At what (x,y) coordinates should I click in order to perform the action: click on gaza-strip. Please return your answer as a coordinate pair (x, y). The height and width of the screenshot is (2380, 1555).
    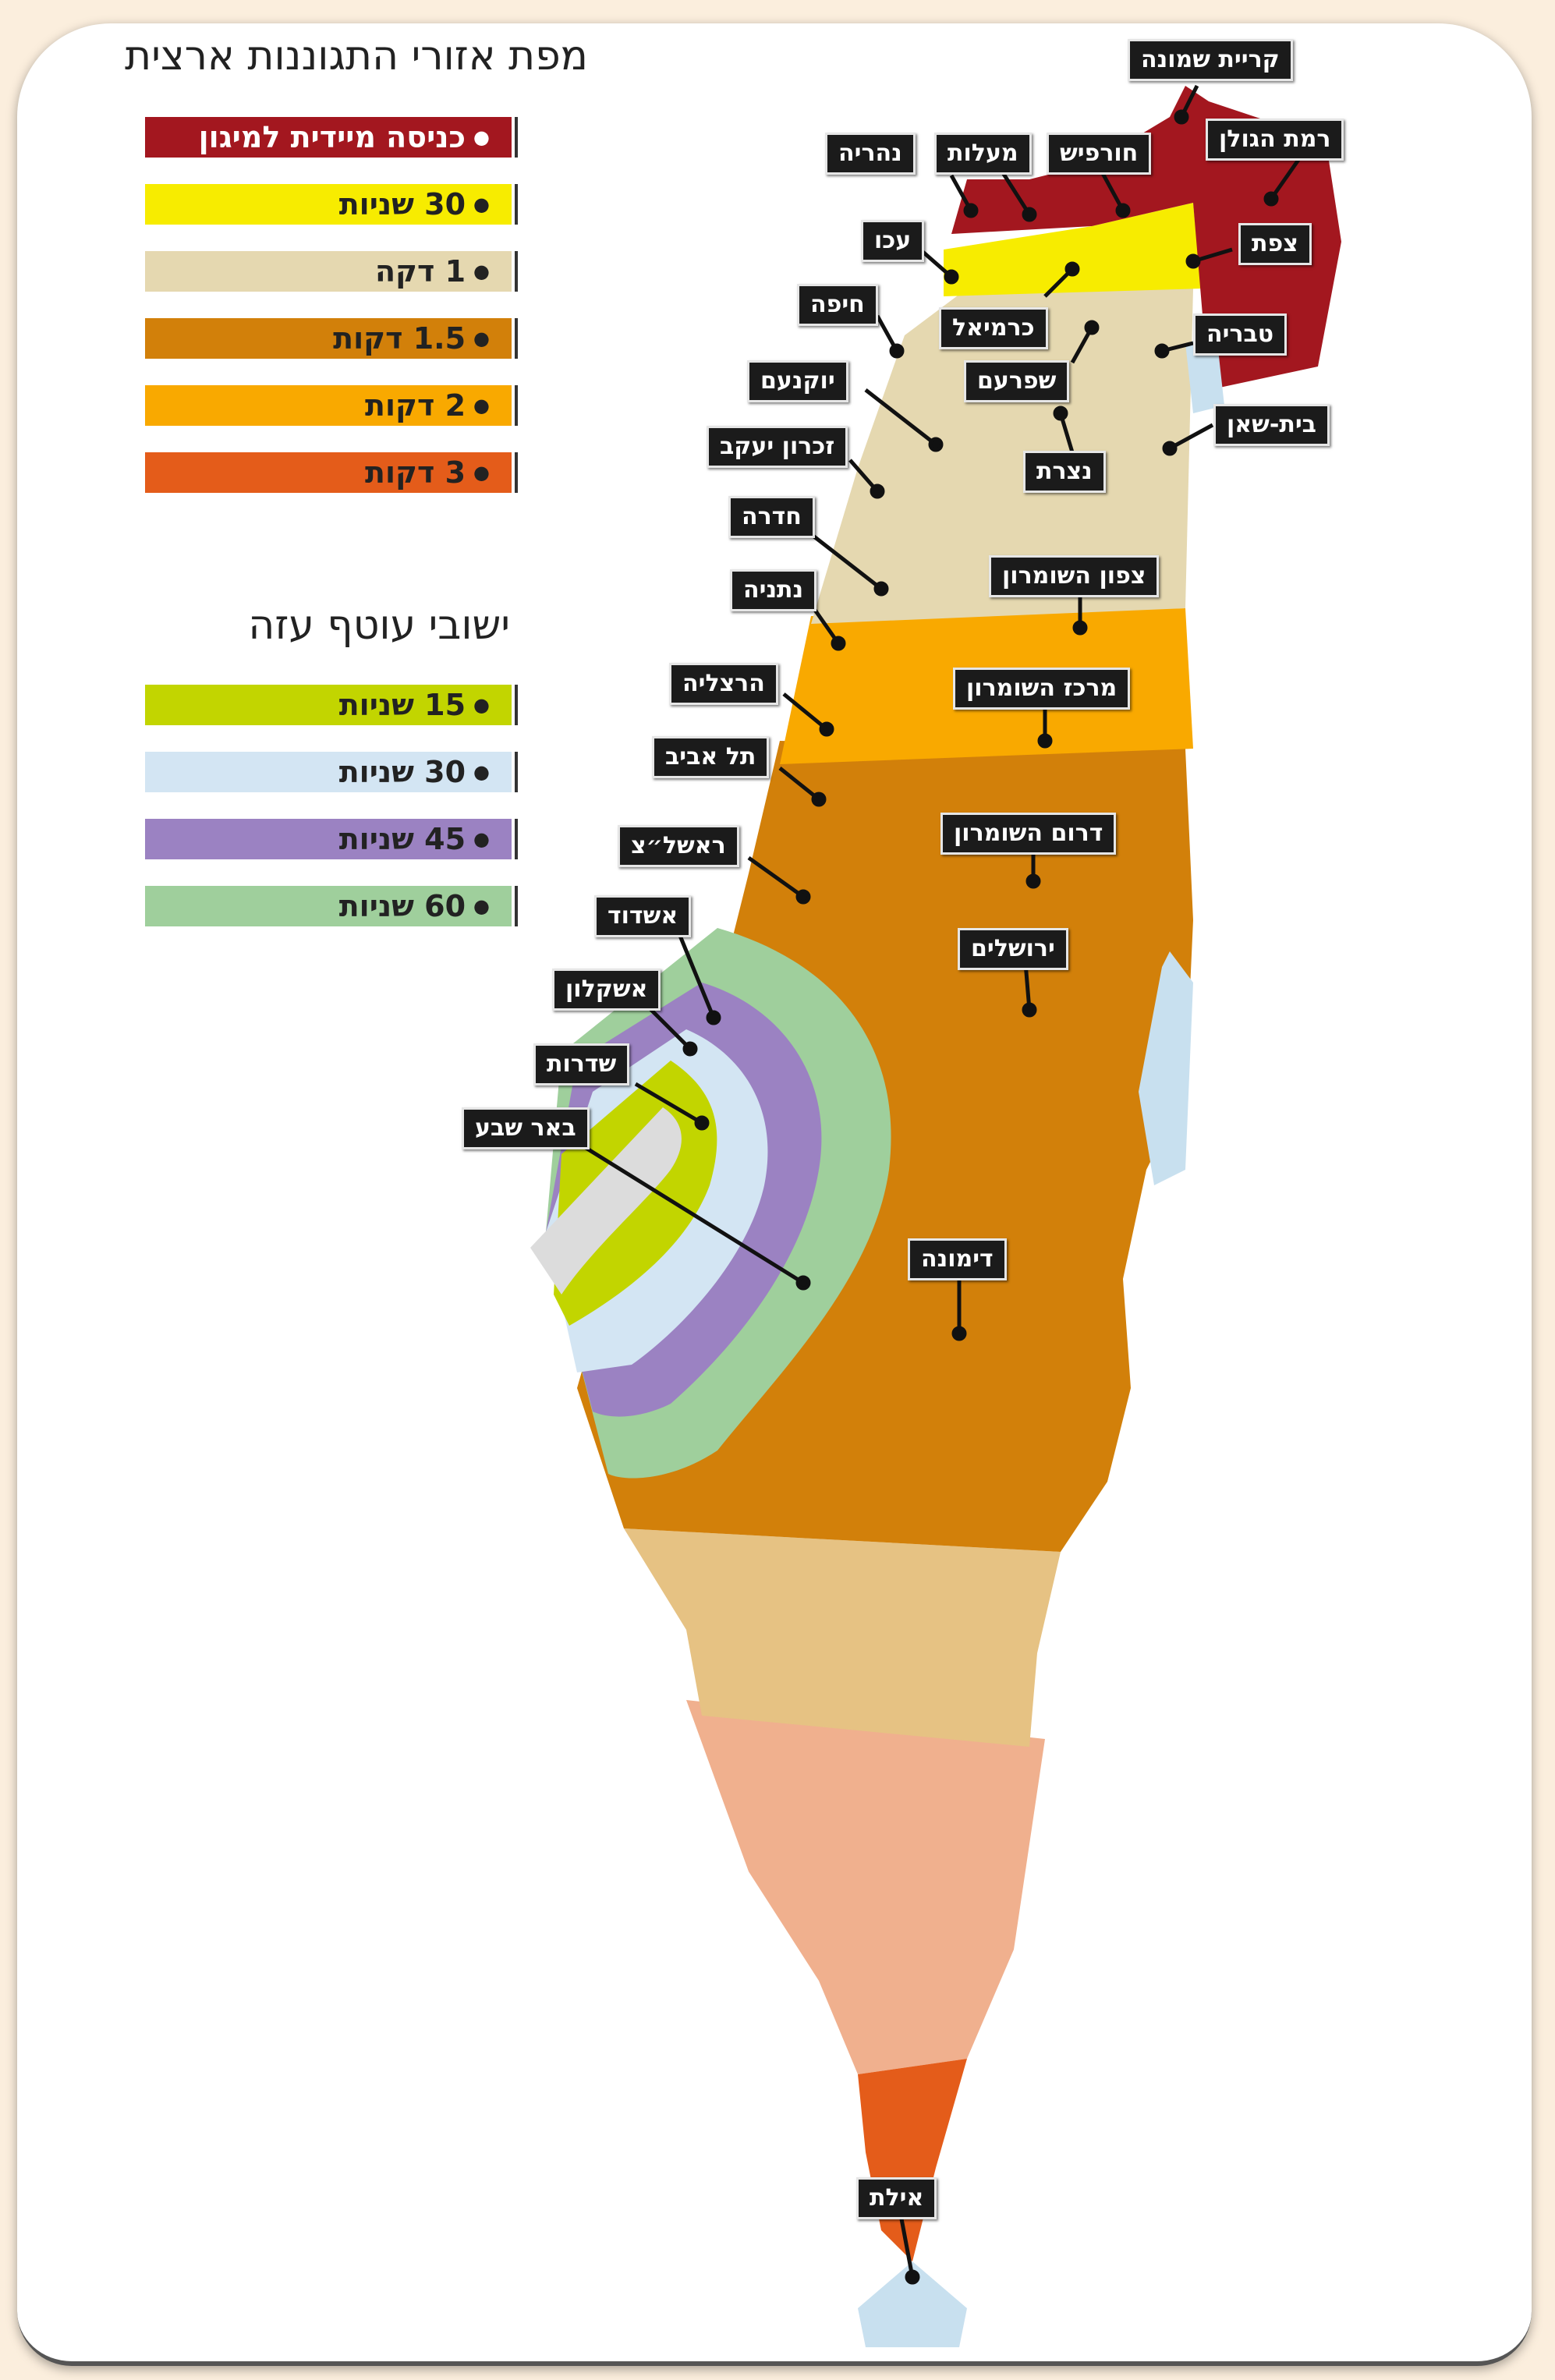
    Looking at the image, I should click on (606, 1200).